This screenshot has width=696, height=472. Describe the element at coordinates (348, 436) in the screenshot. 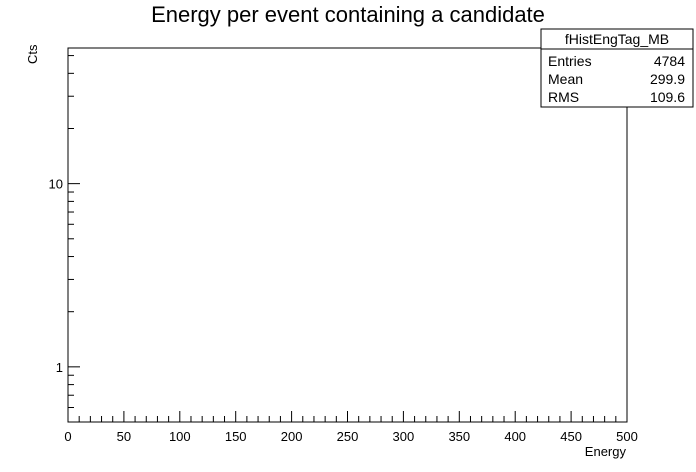

I see `x-tick-label: 250` at that location.